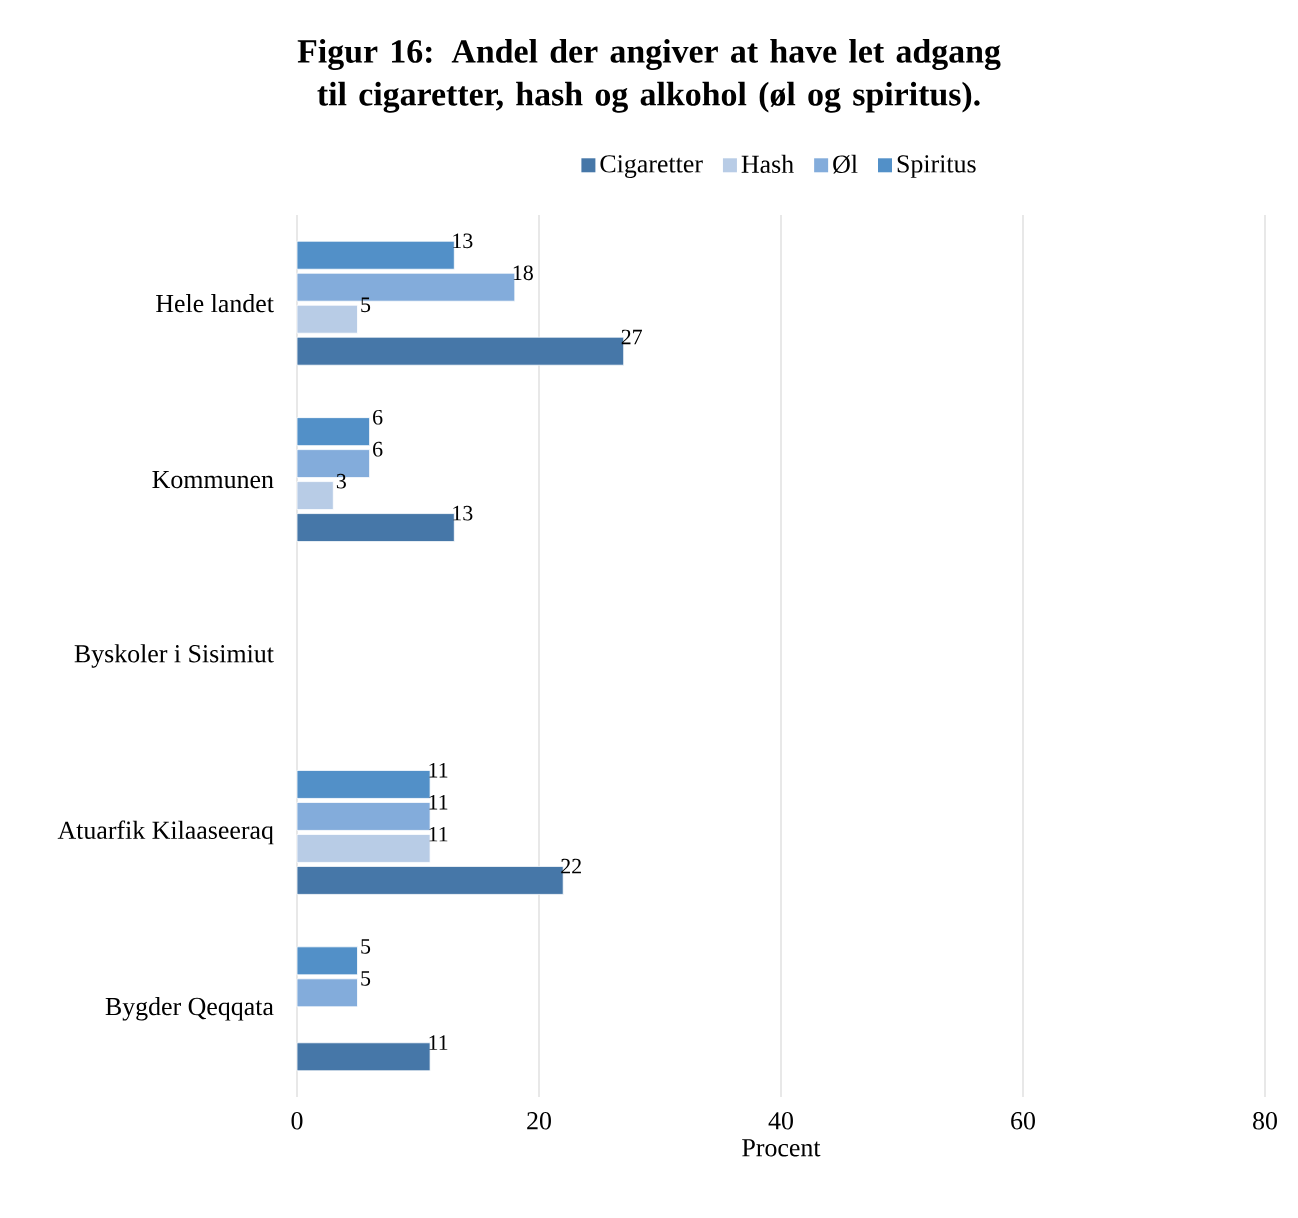 The image size is (1298, 1218). Describe the element at coordinates (651, 166) in the screenshot. I see `legend-label: Cigaretter` at that location.